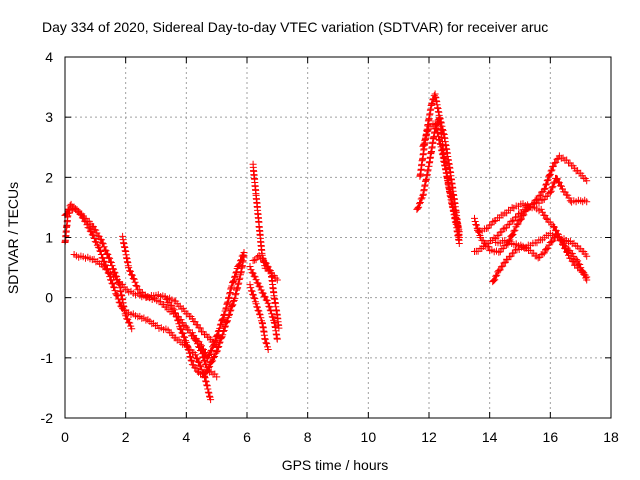  What do you see at coordinates (49, 117) in the screenshot?
I see `y-tick-label: 3` at bounding box center [49, 117].